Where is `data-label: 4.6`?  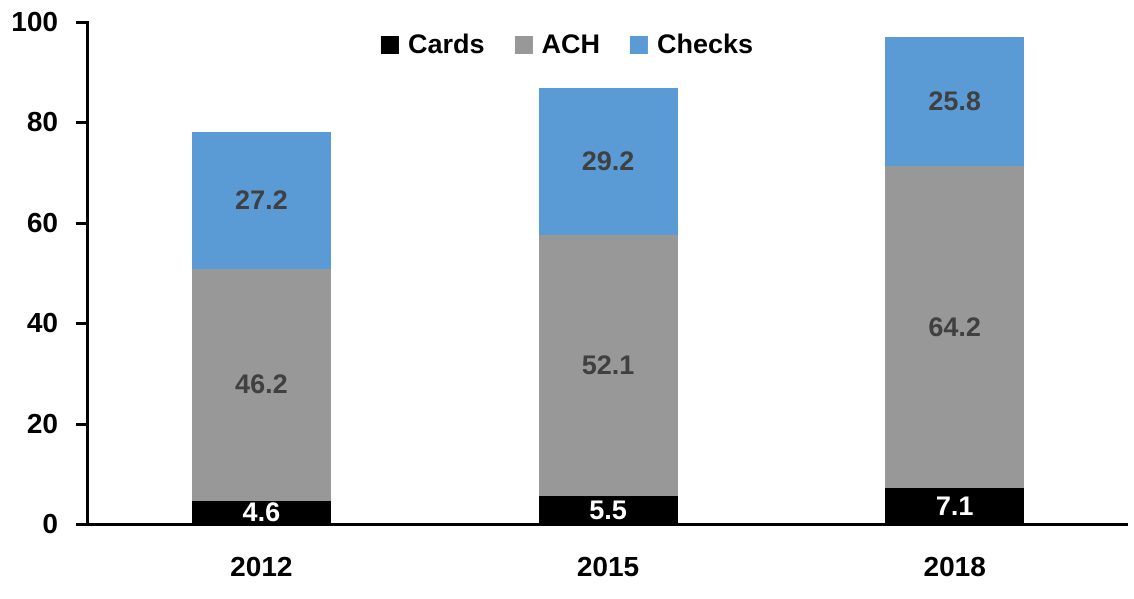 data-label: 4.6 is located at coordinates (261, 511).